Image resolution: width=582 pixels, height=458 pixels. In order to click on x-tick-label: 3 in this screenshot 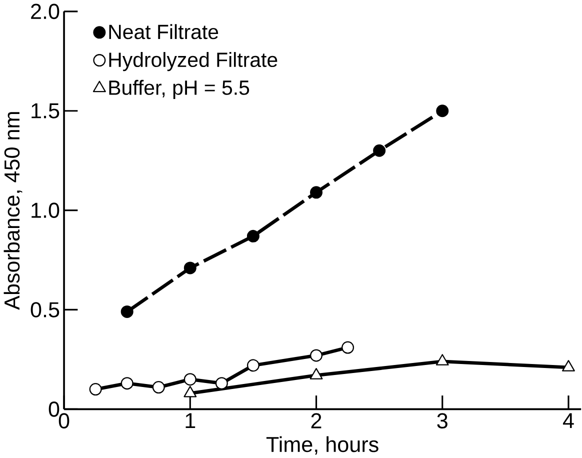, I will do `click(442, 420)`.